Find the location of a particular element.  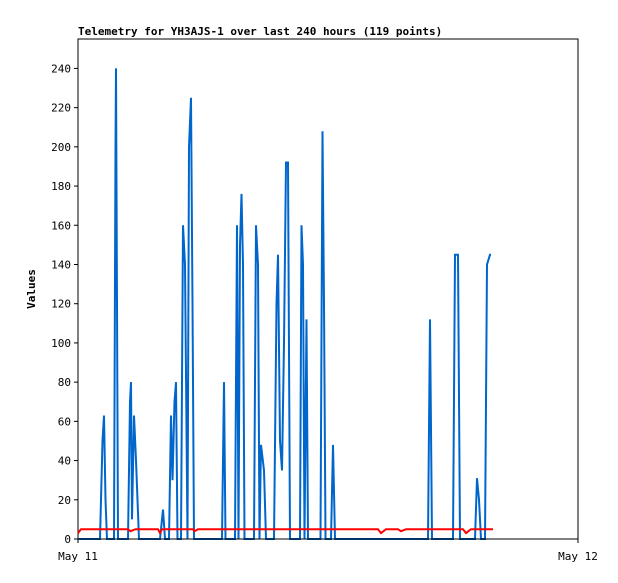

y-tick-label: 240 is located at coordinates (61, 68).